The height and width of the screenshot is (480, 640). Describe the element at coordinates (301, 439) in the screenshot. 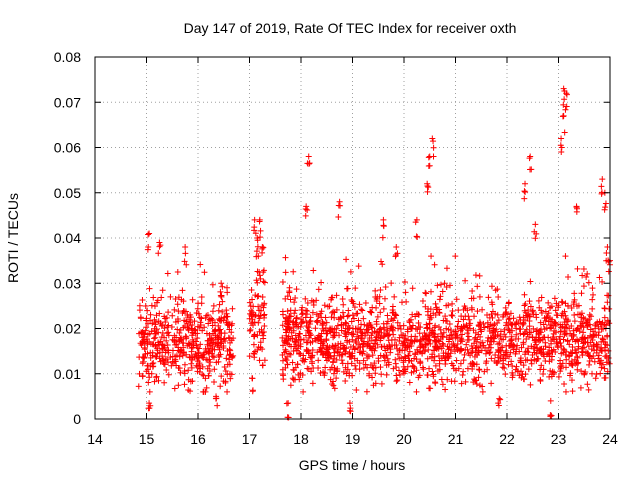

I see `x-tick-label: 18` at that location.